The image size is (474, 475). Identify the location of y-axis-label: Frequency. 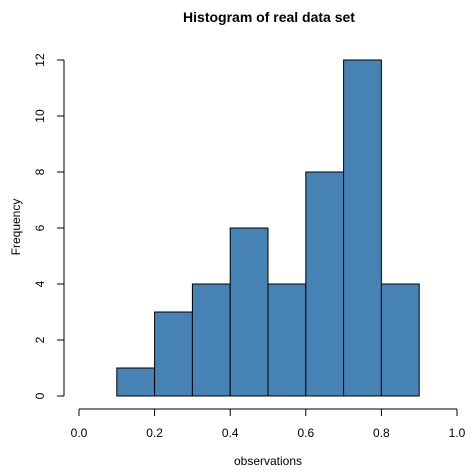
(16, 227).